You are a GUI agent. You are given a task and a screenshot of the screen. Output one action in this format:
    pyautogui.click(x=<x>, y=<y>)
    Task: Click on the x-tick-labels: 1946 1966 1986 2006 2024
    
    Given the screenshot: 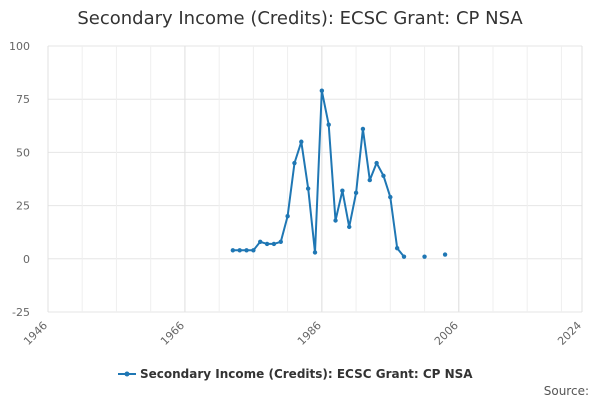 What is the action you would take?
    pyautogui.click(x=302, y=333)
    